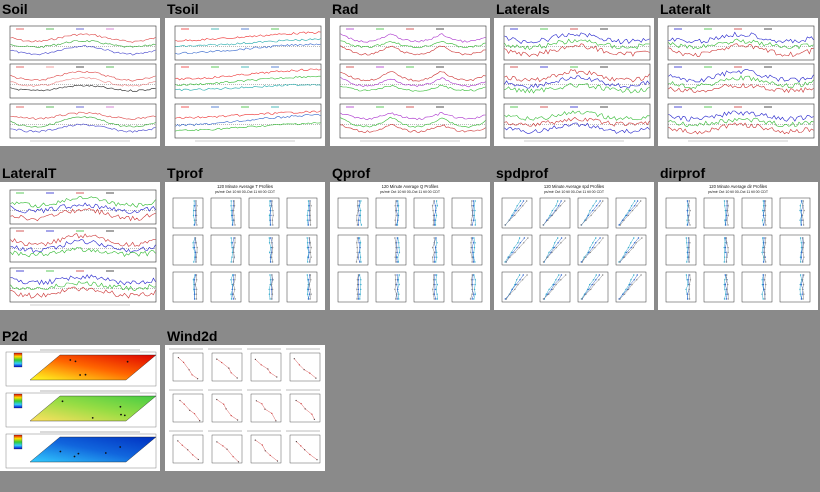 The width and height of the screenshot is (820, 492). I want to click on thumbnail-rad, so click(410, 82).